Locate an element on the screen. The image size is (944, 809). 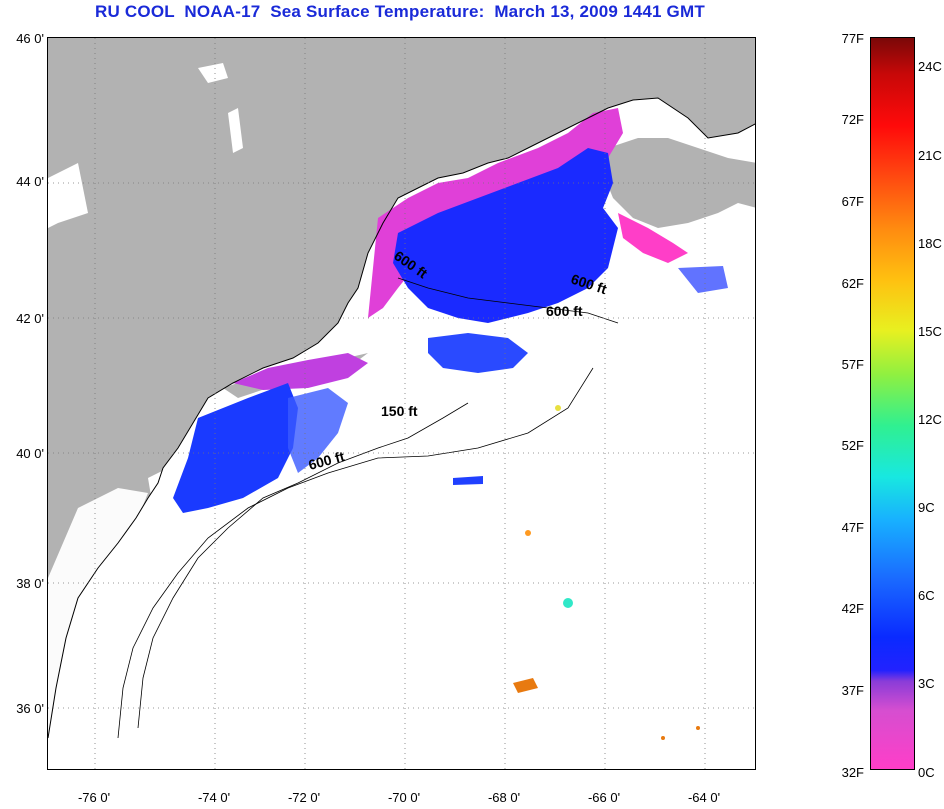
colorbar-label-c: 9C is located at coordinates (926, 507).